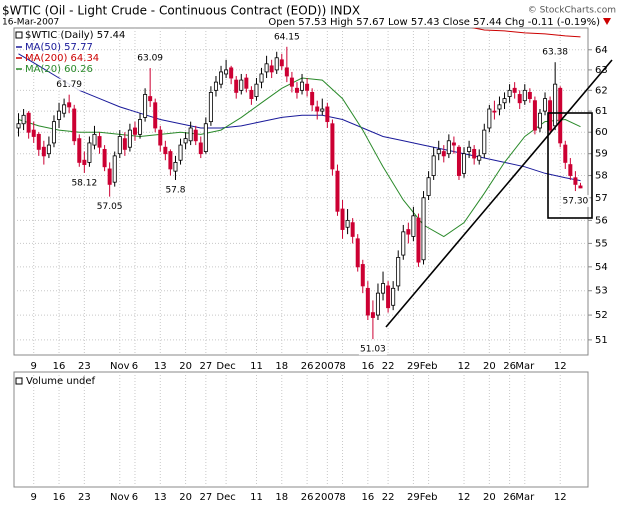 This screenshot has width=620, height=507. Describe the element at coordinates (601, 340) in the screenshot. I see `y-tick-label: 51` at that location.